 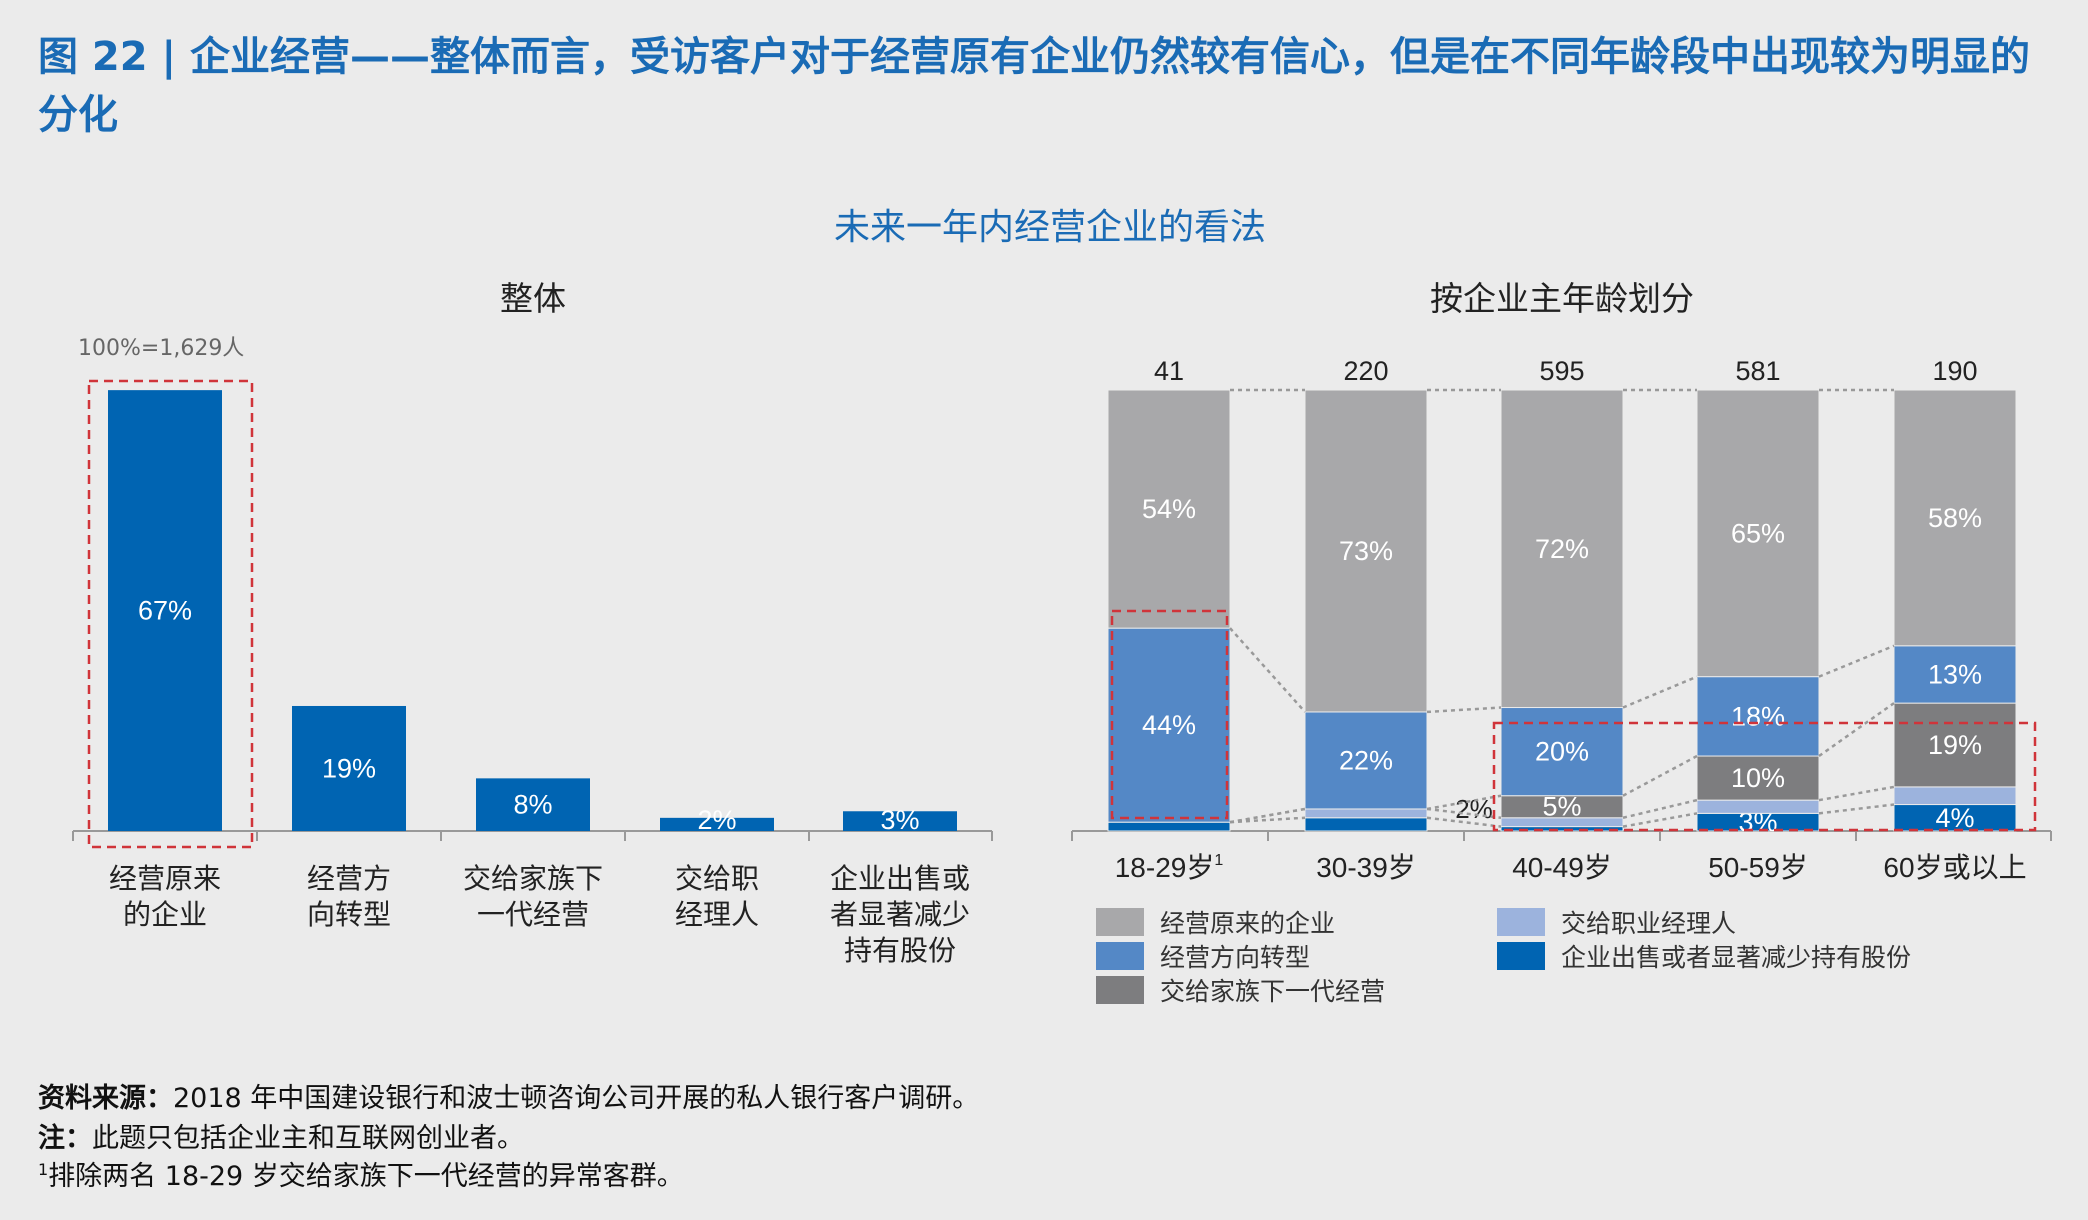 I want to click on category-label: 的企业, so click(x=165, y=914).